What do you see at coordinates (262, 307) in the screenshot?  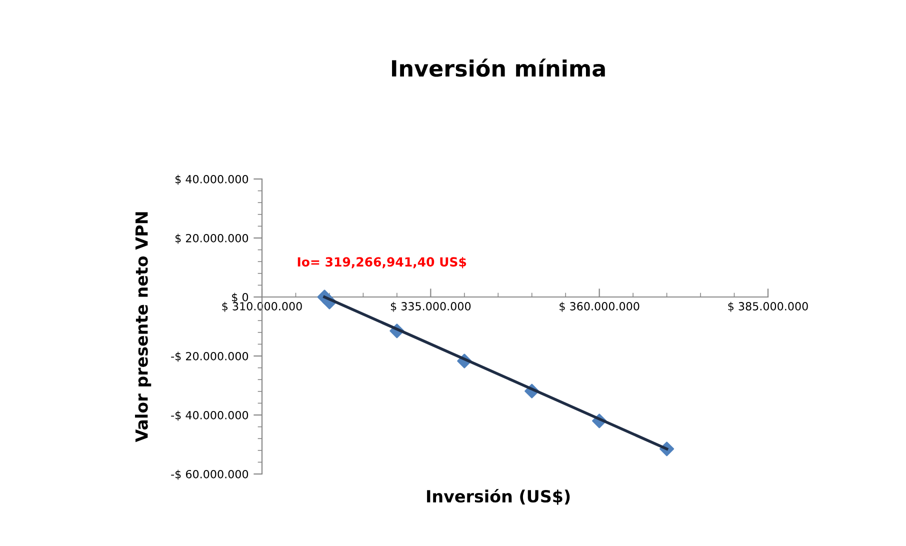 I see `x-tick-label: $ 310.000.000` at bounding box center [262, 307].